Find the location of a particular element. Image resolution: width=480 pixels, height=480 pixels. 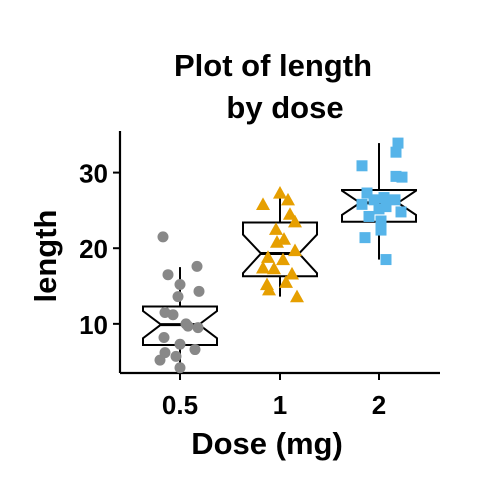

chart-title-line2: by dose is located at coordinates (284, 107).